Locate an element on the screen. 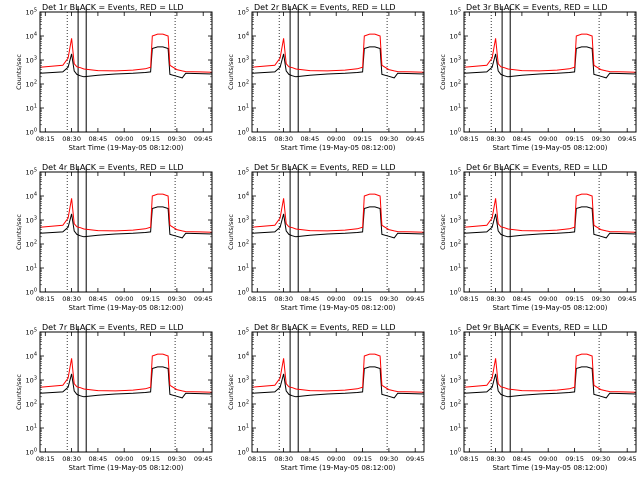  panel-title: Det 3r BLACK = Events, RED = LLD is located at coordinates (537, 7).